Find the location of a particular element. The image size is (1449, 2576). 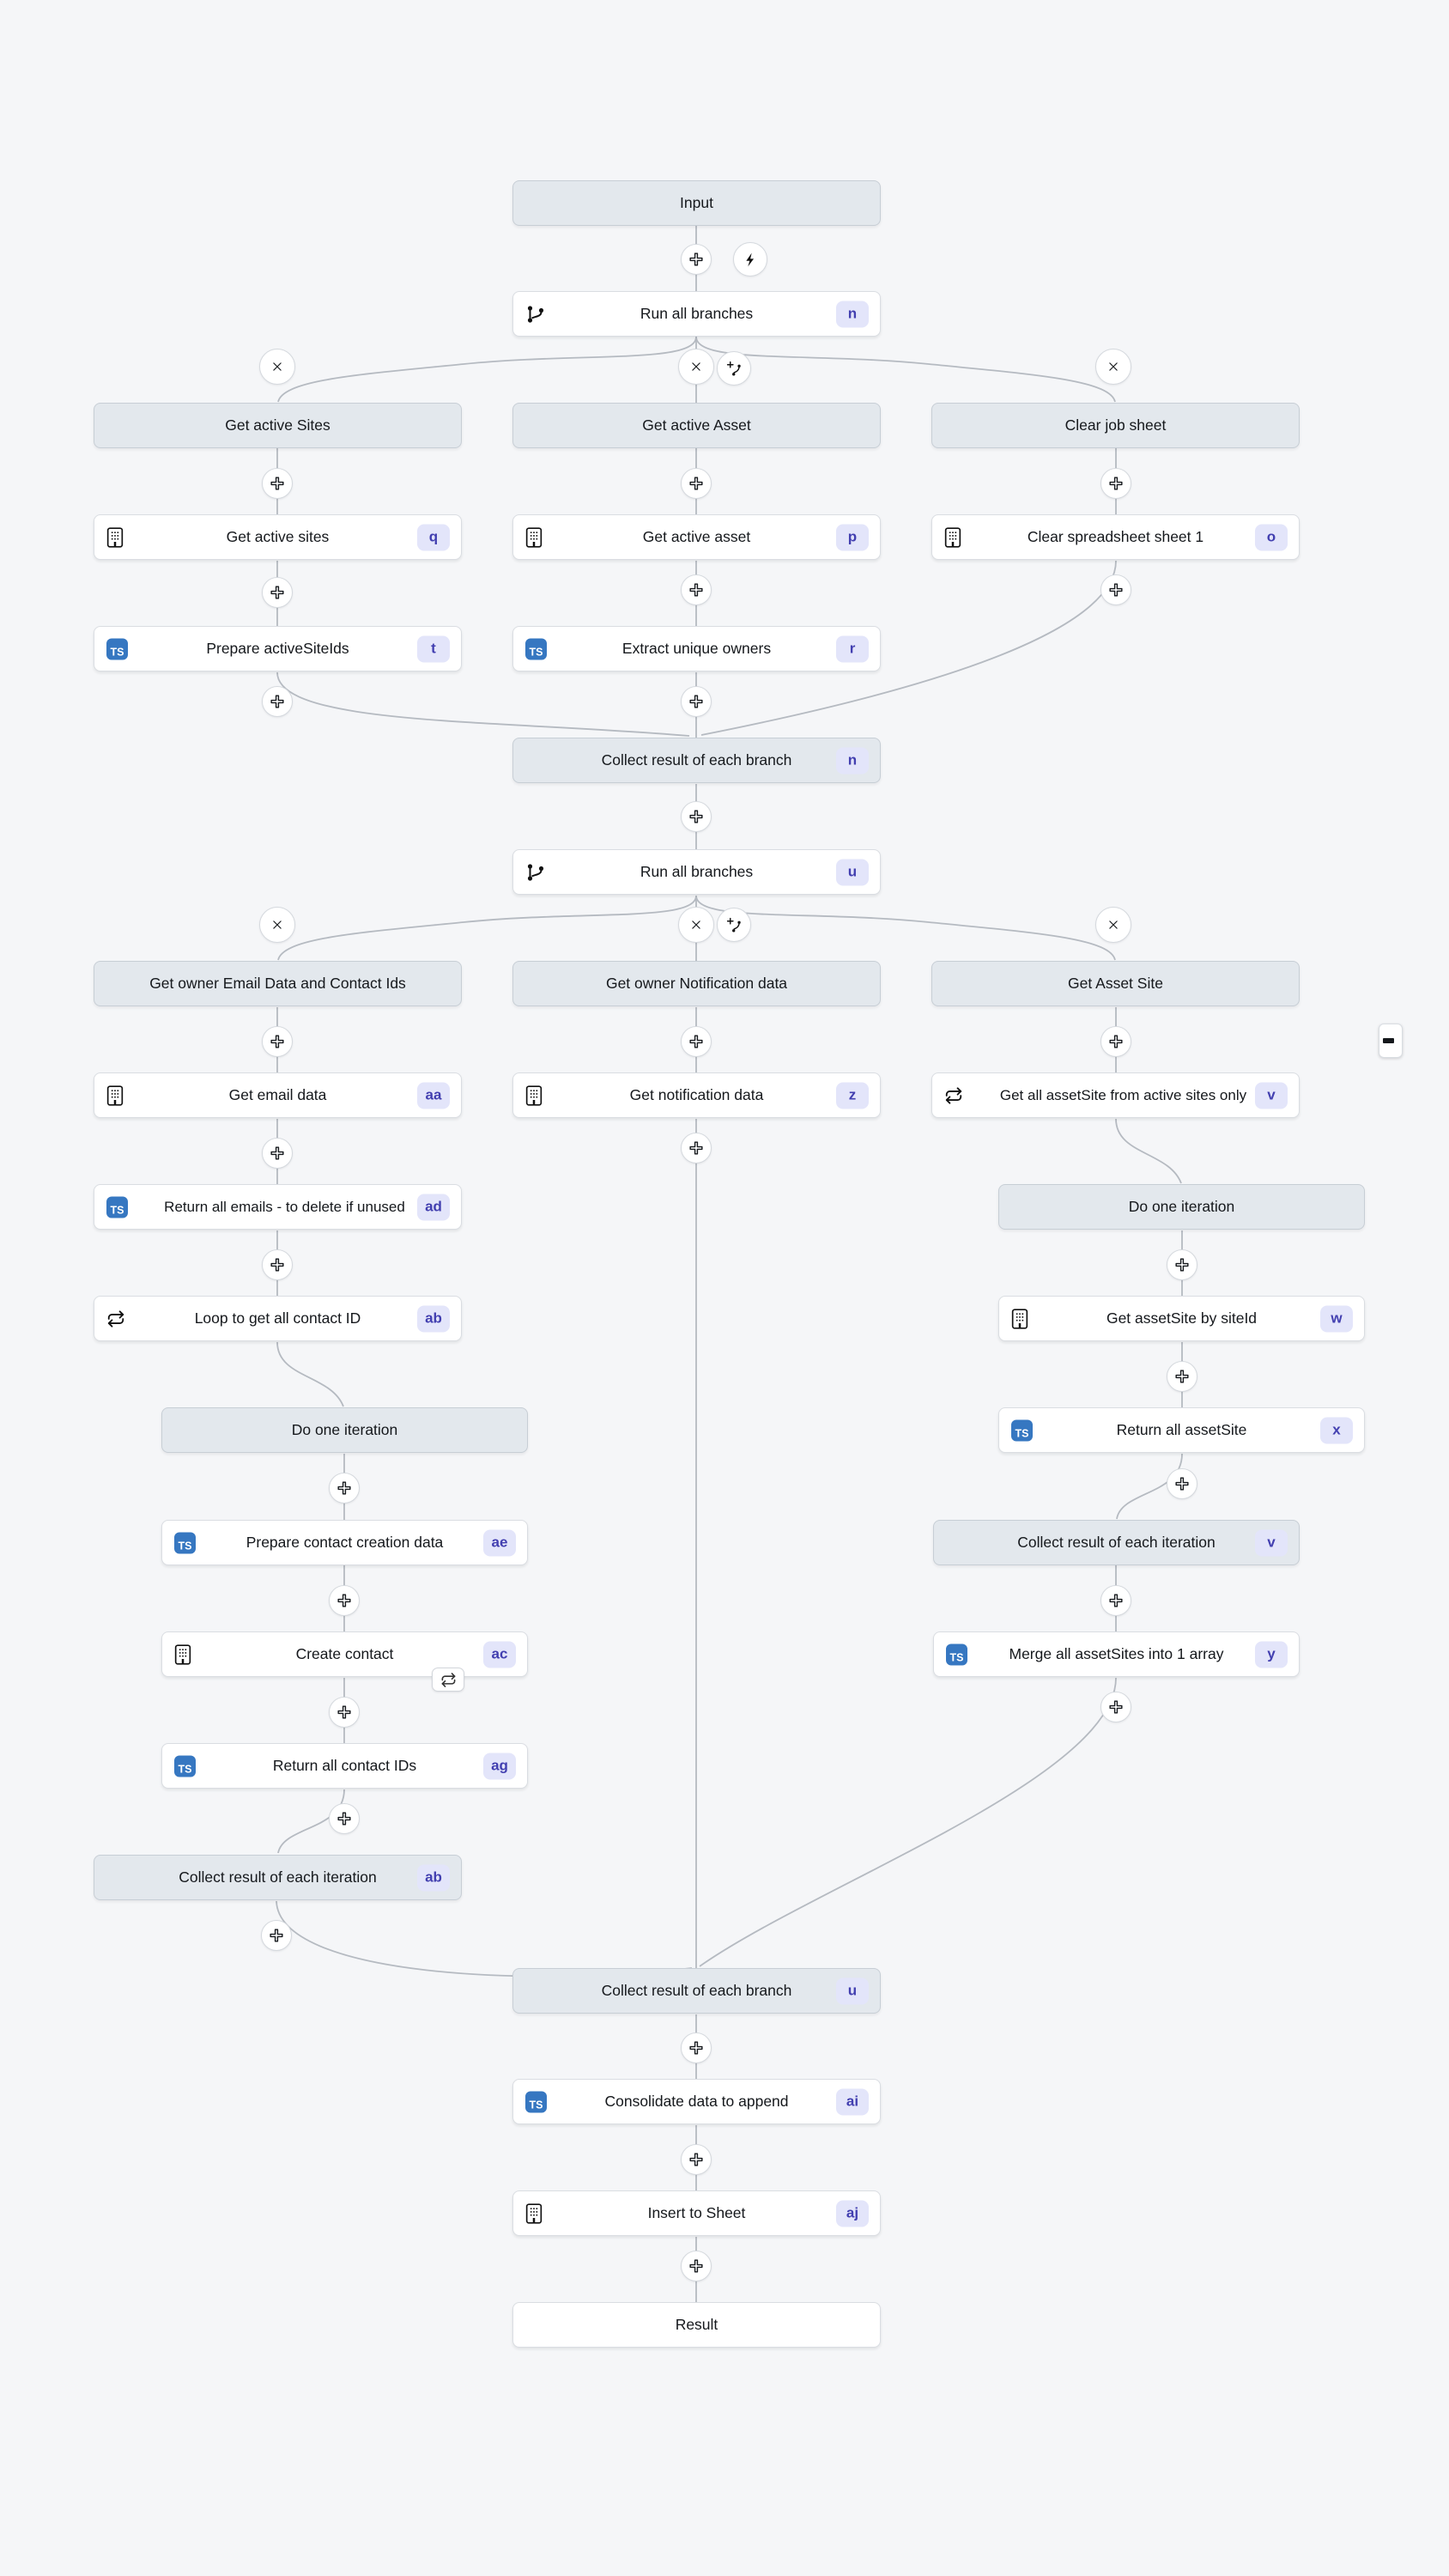

node-label: Get assetSite by siteId is located at coordinates (1182, 1318).